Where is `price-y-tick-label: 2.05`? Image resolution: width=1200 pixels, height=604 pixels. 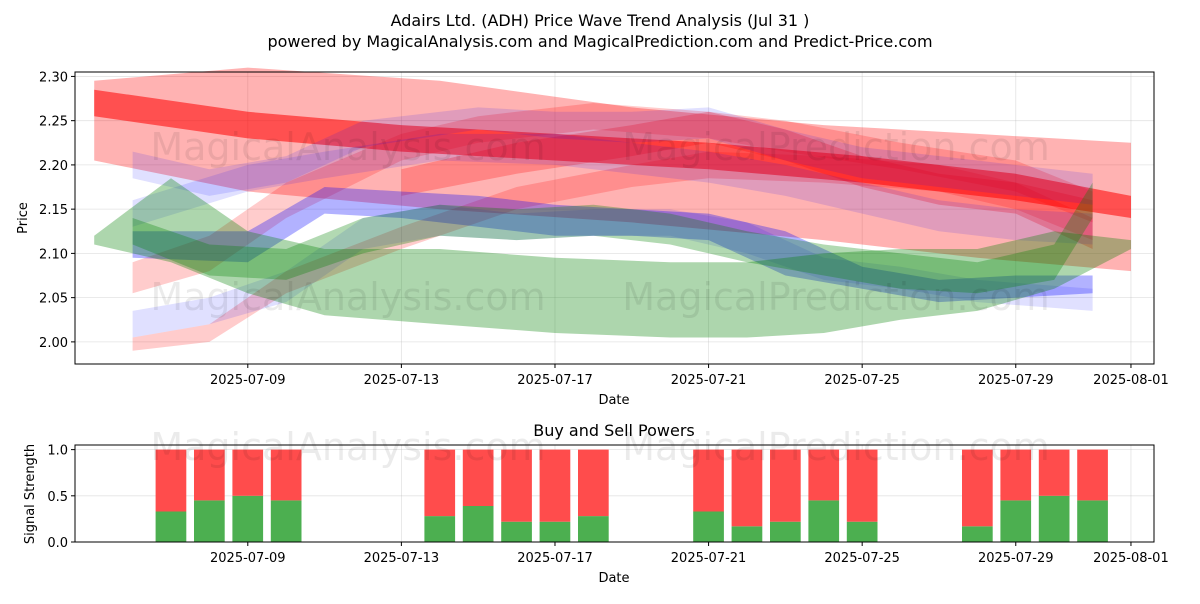 price-y-tick-label: 2.05 is located at coordinates (53, 299).